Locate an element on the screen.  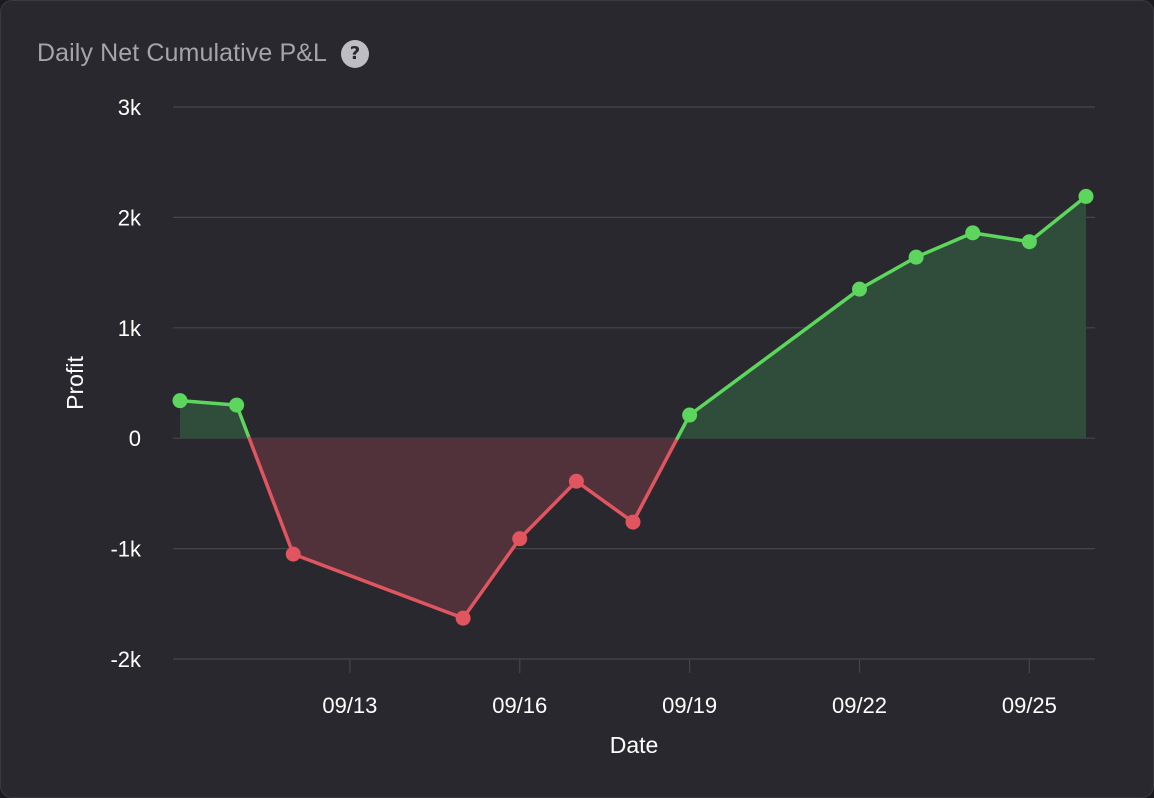
x-tick-label: 09/16 is located at coordinates (519, 705).